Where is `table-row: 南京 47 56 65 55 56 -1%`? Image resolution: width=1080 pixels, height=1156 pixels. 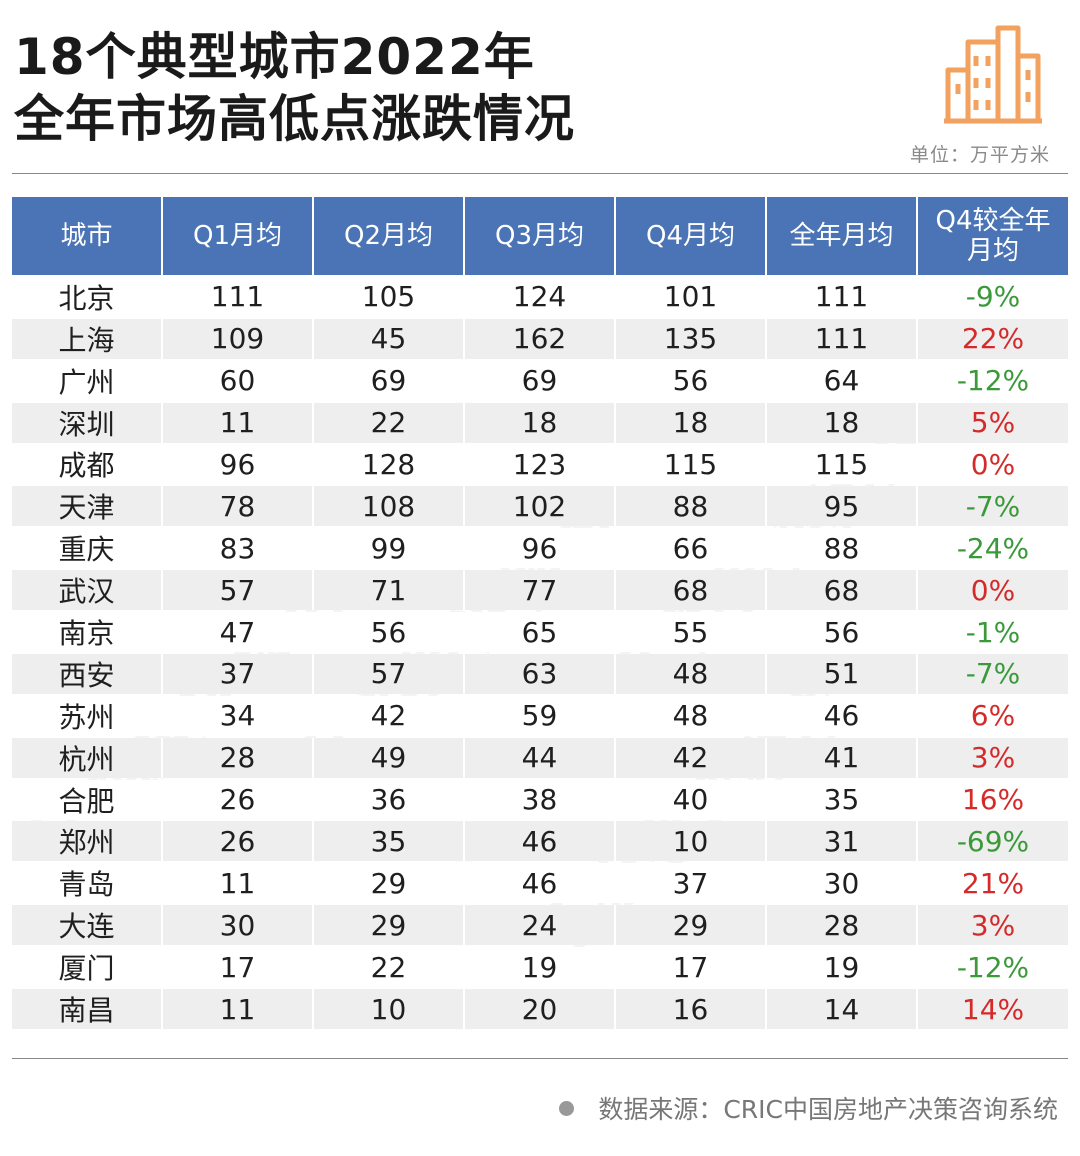 table-row: 南京 47 56 65 55 56 -1% is located at coordinates (540, 632).